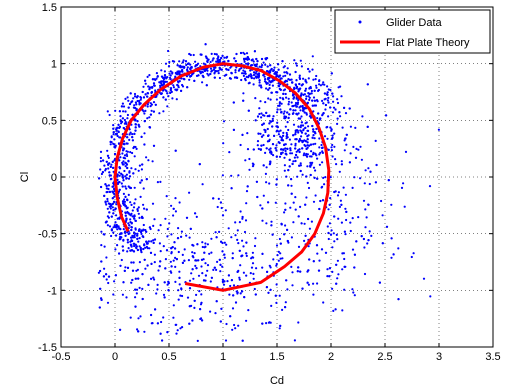 Image resolution: width=505 pixels, height=390 pixels. I want to click on x-tick-label: 3.5, so click(492, 357).